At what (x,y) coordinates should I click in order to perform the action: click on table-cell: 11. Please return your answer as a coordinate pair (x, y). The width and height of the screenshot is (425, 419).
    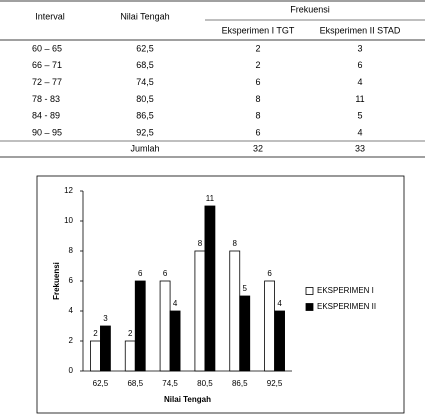
    Looking at the image, I should click on (359, 99).